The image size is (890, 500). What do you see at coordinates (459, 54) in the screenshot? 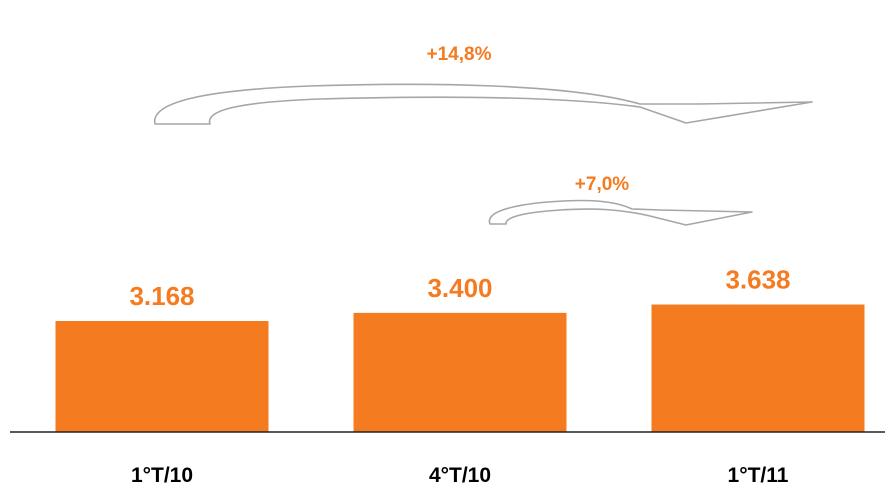
I see `growth-percentage-label: +14,8%` at bounding box center [459, 54].